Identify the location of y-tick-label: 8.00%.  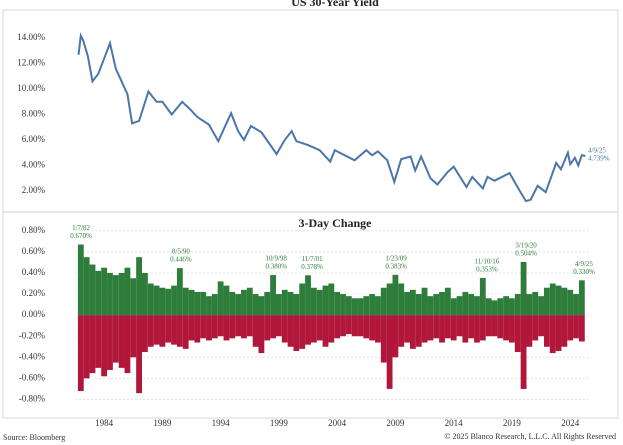
(34, 114).